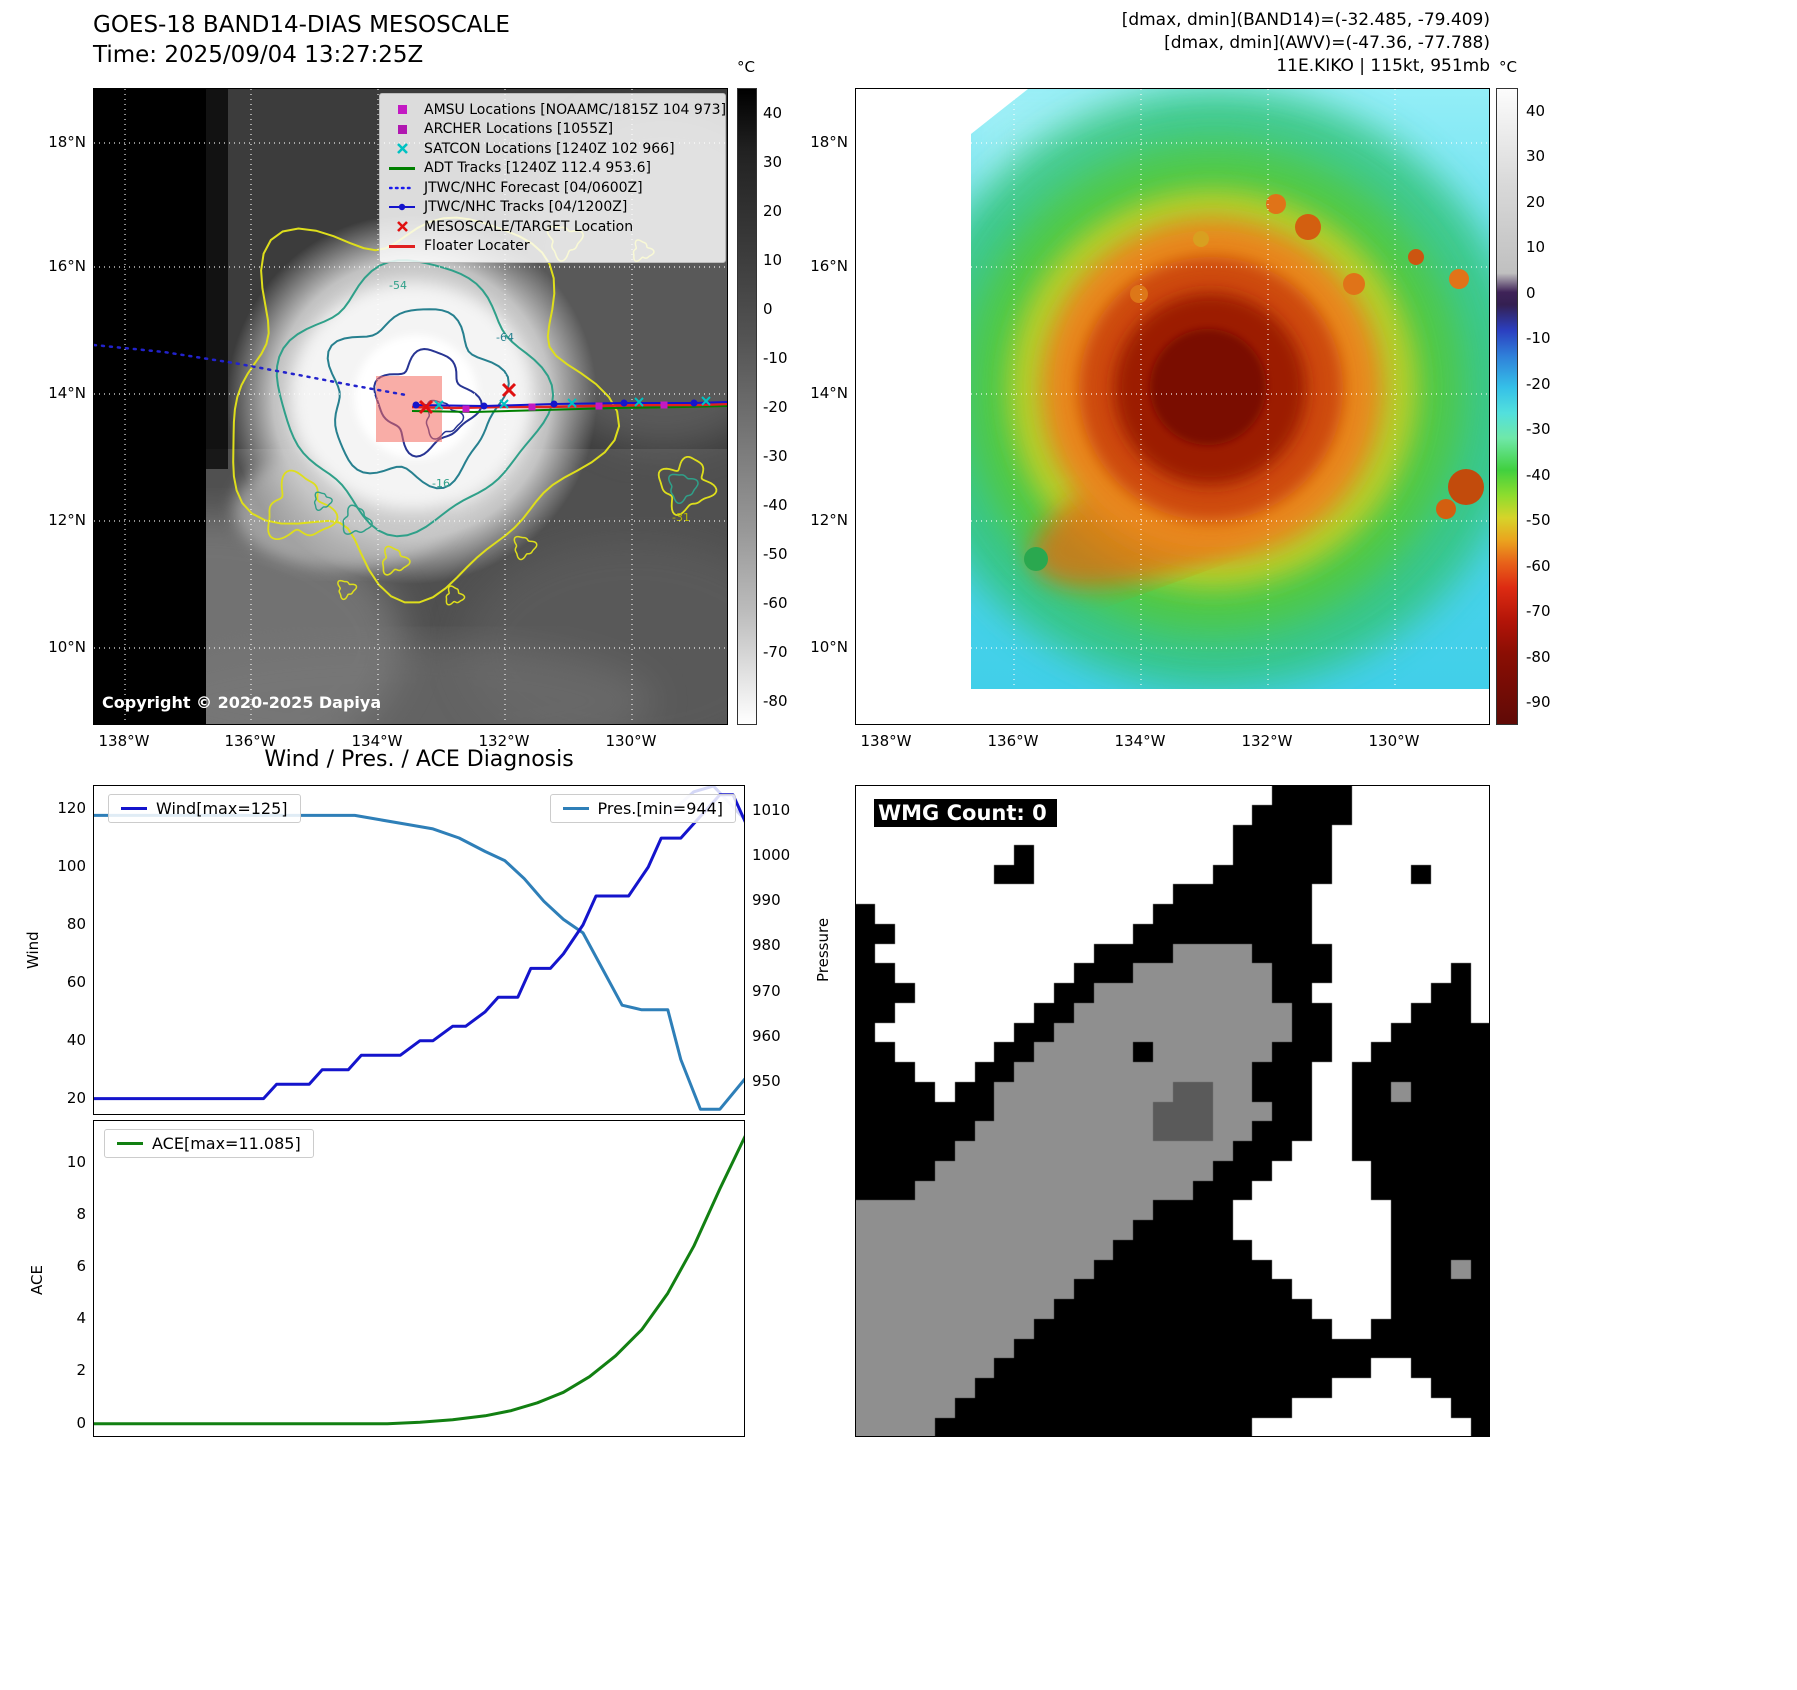 This screenshot has height=1690, width=1797. I want to click on tick-label: 1000, so click(771, 855).